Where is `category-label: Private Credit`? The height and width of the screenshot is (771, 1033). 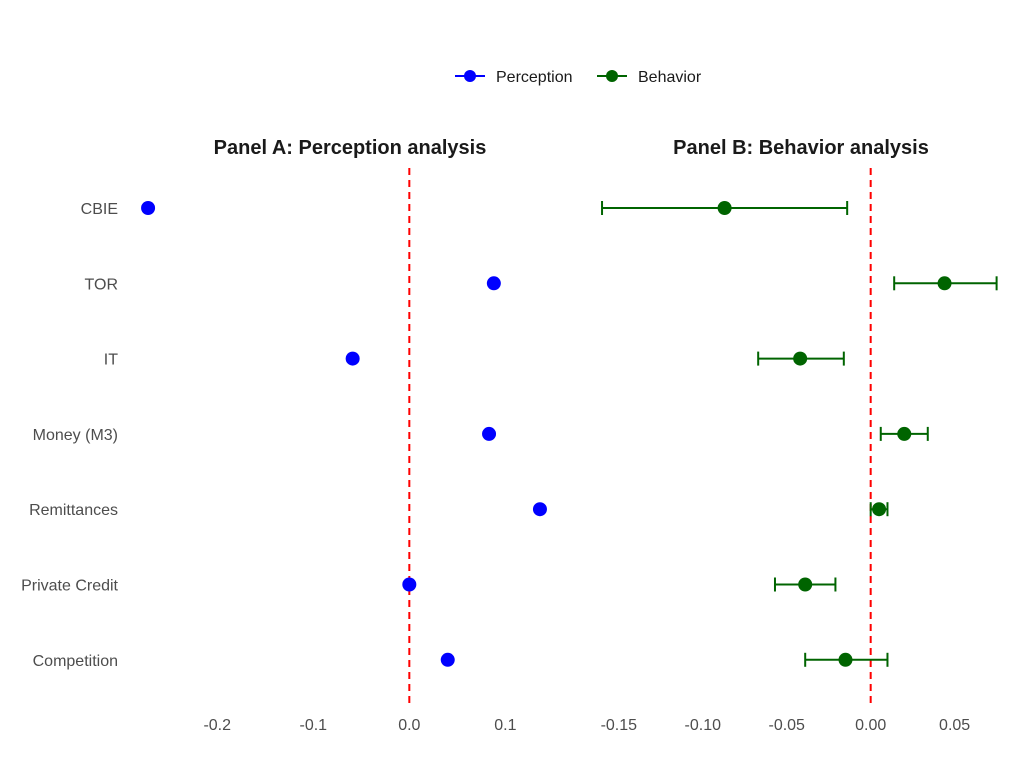 category-label: Private Credit is located at coordinates (69, 586).